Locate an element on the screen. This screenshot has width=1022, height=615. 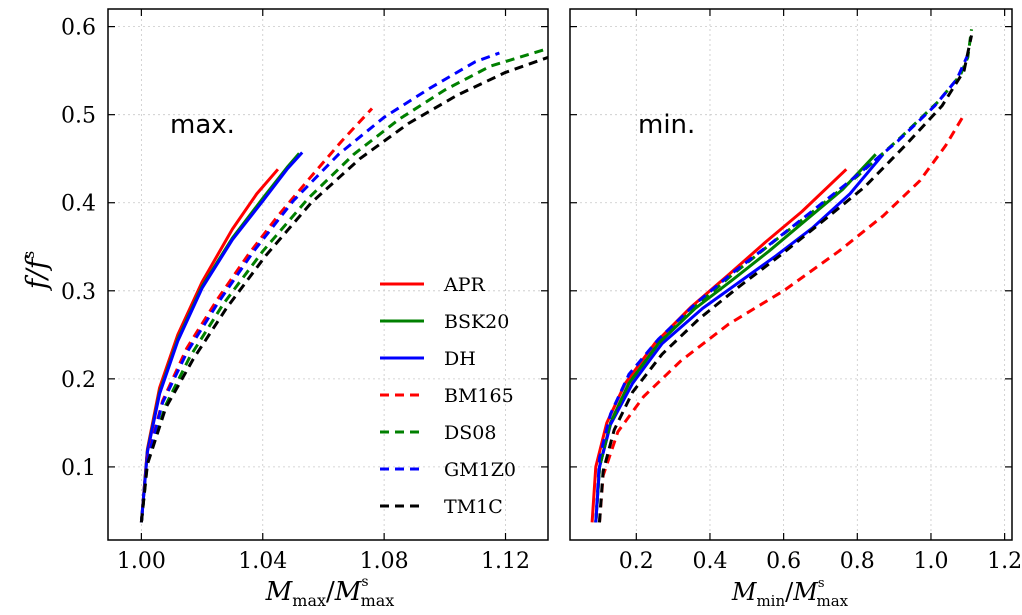
legend: APR BSK20 DH BM165 DS08 GM1Z0 TM1C is located at coordinates (448, 396).